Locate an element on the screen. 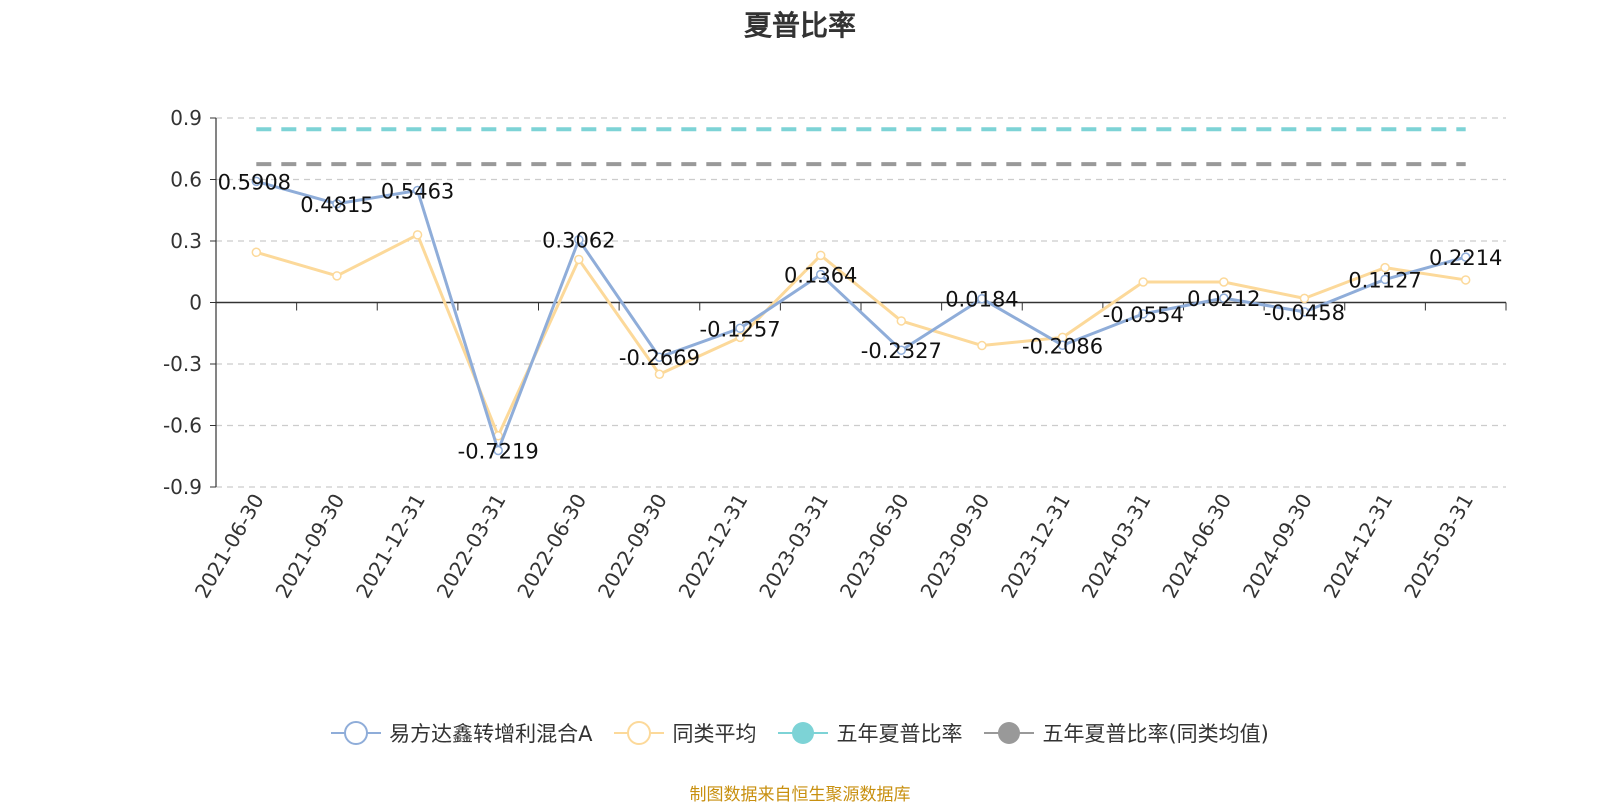  x-tick-label: 2022-09-30 is located at coordinates (632, 546).